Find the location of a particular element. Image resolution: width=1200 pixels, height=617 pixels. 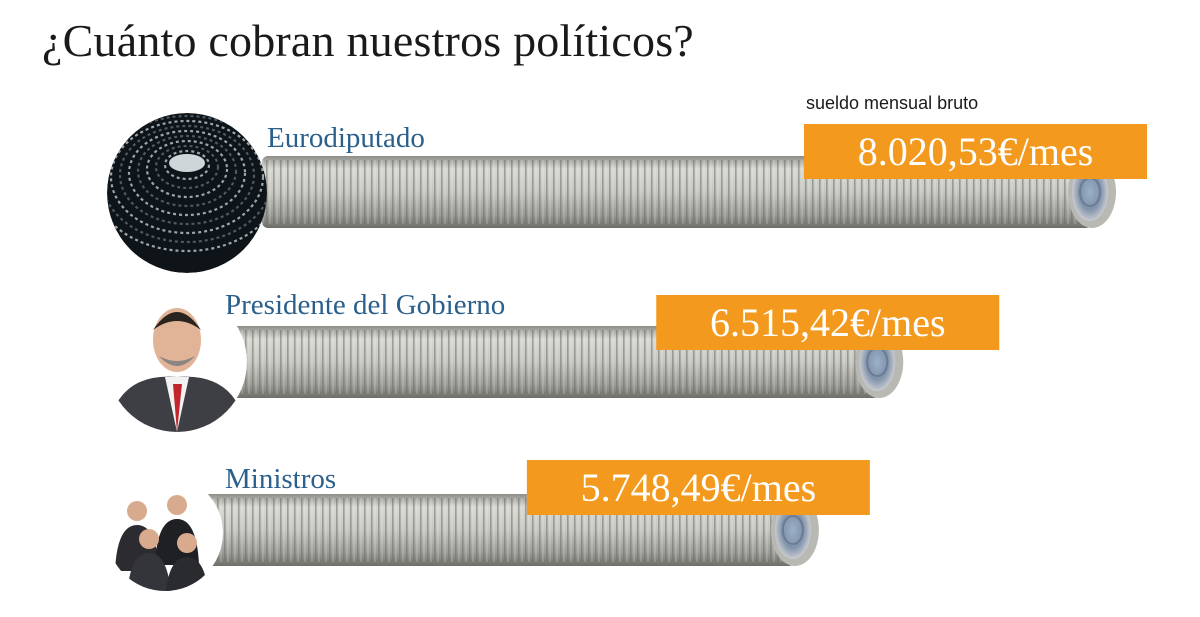

president-photo is located at coordinates (177, 362).